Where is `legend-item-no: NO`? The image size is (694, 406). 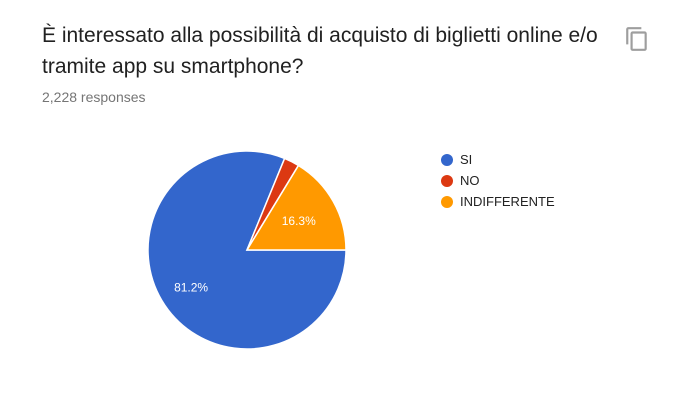 legend-item-no: NO is located at coordinates (498, 180).